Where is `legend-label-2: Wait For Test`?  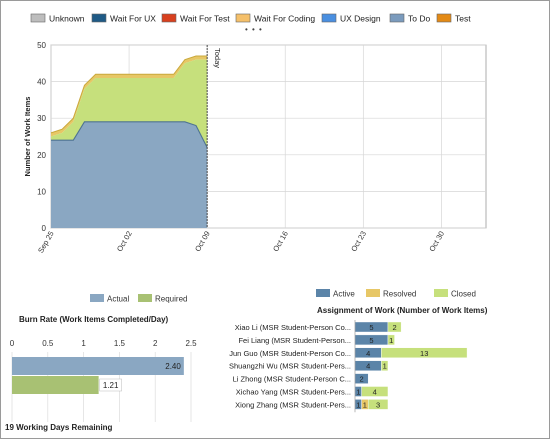
legend-label-2: Wait For Test is located at coordinates (205, 19).